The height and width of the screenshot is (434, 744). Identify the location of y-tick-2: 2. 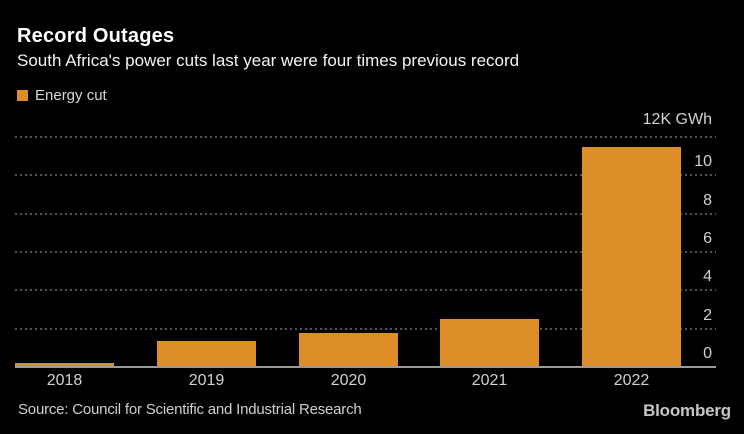
(707, 315).